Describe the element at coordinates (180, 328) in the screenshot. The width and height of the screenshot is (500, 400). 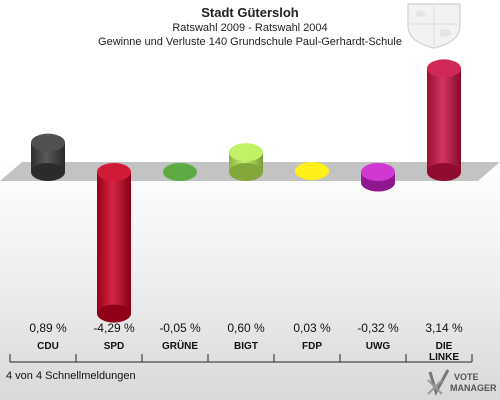
I see `value-label-grüne: -0,05 %` at that location.